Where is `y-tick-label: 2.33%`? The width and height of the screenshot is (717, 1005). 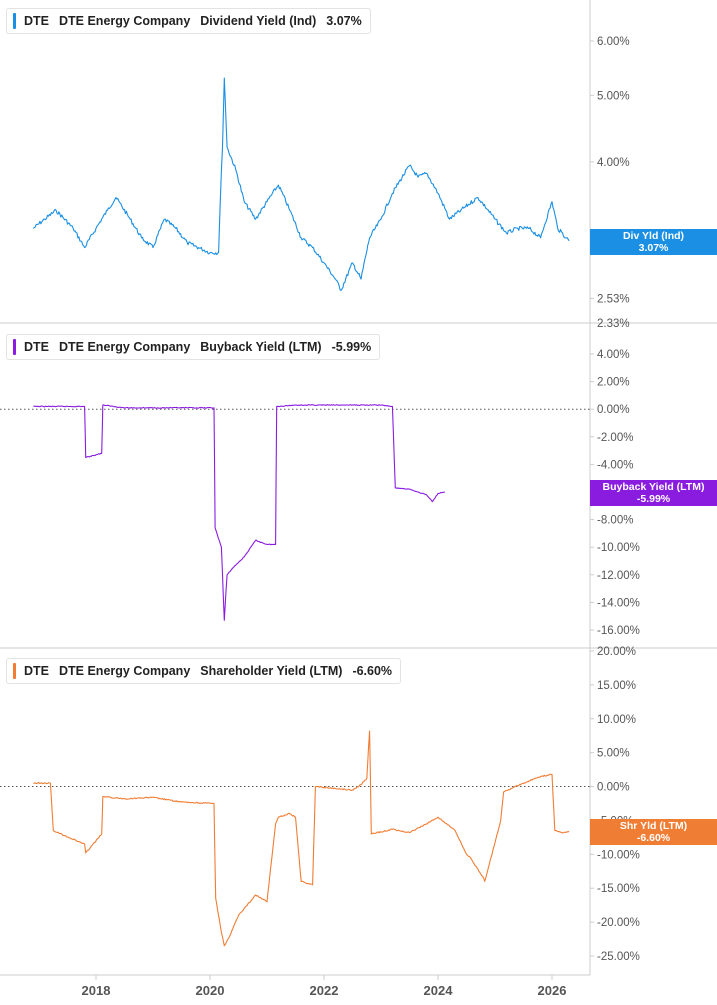
y-tick-label: 2.33% is located at coordinates (613, 324).